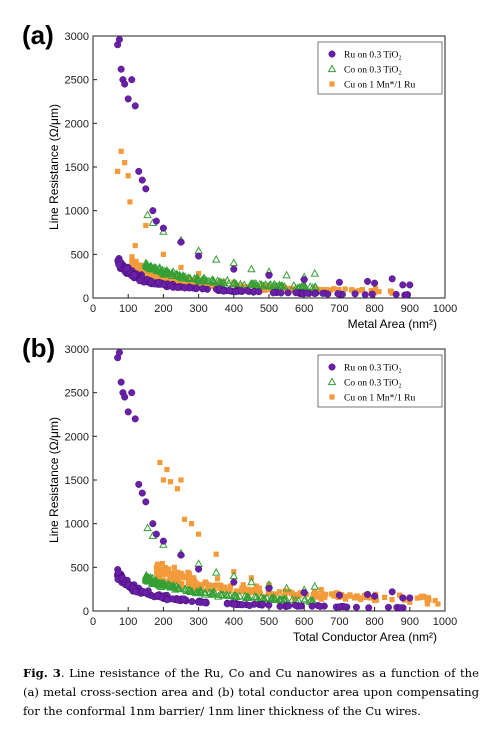  I want to click on legend-box, so click(380, 381).